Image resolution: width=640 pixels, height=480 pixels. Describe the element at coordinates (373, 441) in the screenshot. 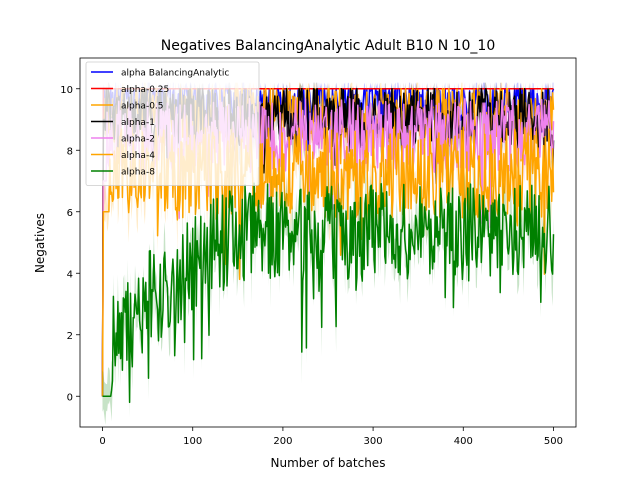

I see `x-tick-label: 300` at that location.